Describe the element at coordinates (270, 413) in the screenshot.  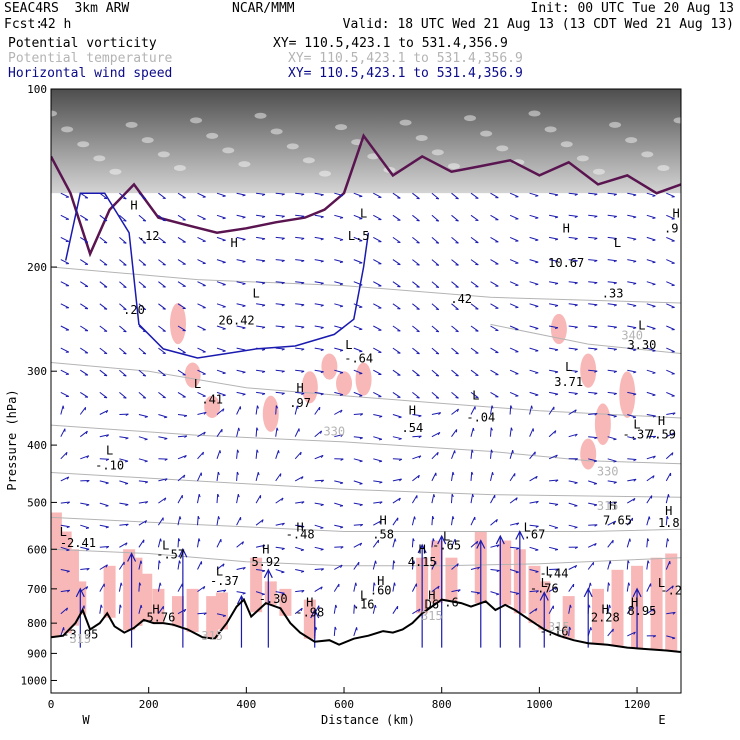
I see `pv-shading-blob` at that location.